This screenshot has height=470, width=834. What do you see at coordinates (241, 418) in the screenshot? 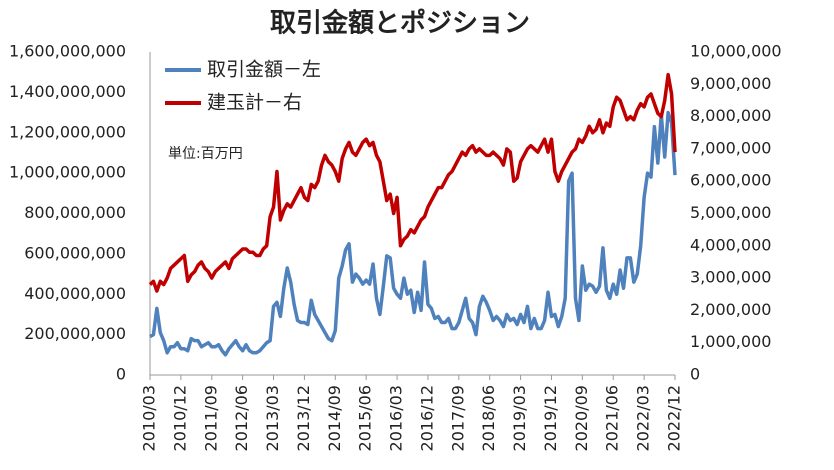
I see `x-tick-label: 2012/06` at bounding box center [241, 418].